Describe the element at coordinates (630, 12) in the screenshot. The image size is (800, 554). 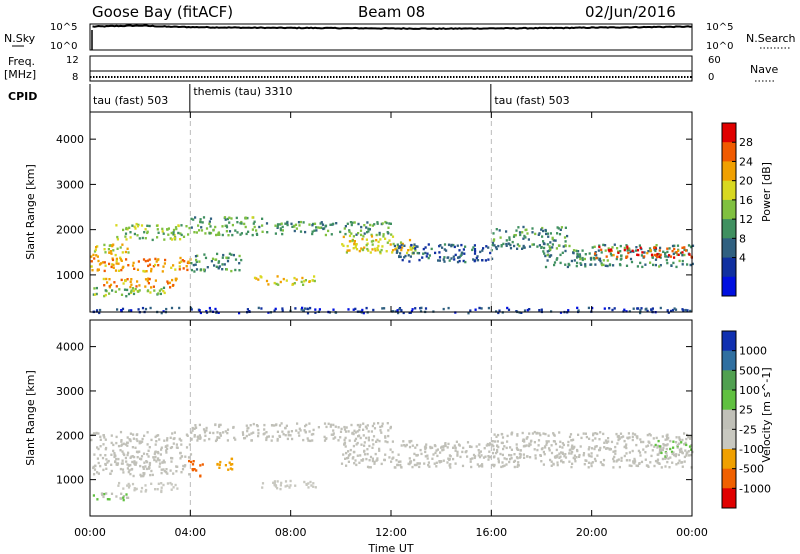
I see `date-title: 02/Jun/2016` at that location.